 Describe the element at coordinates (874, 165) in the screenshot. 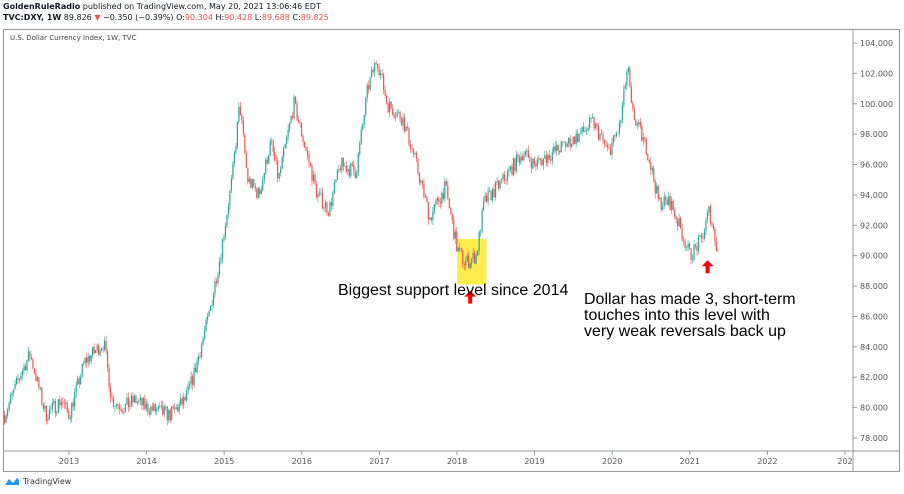

I see `y-tick-label: 96.000` at that location.